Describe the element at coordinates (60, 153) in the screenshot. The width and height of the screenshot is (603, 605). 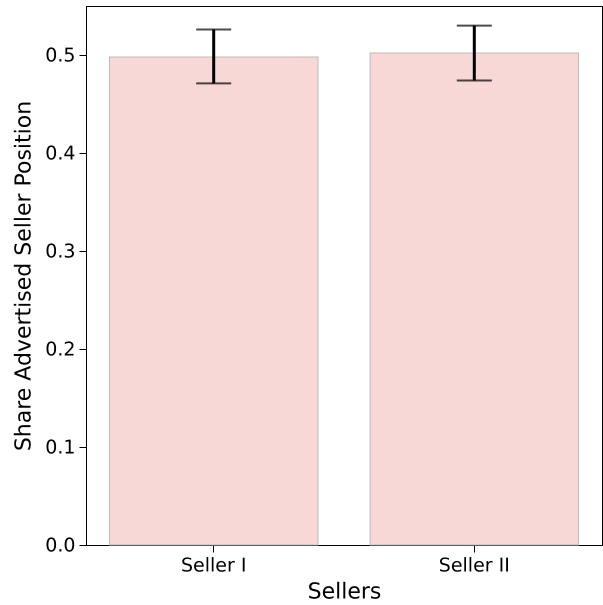
I see `y-tick-label: 0.4` at that location.